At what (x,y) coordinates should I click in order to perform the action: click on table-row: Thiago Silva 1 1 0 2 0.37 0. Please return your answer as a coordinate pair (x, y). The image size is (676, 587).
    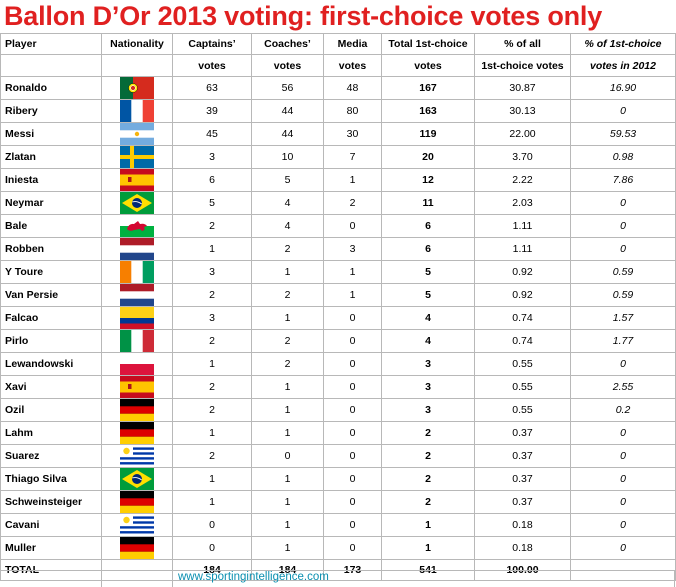
    Looking at the image, I should click on (338, 478).